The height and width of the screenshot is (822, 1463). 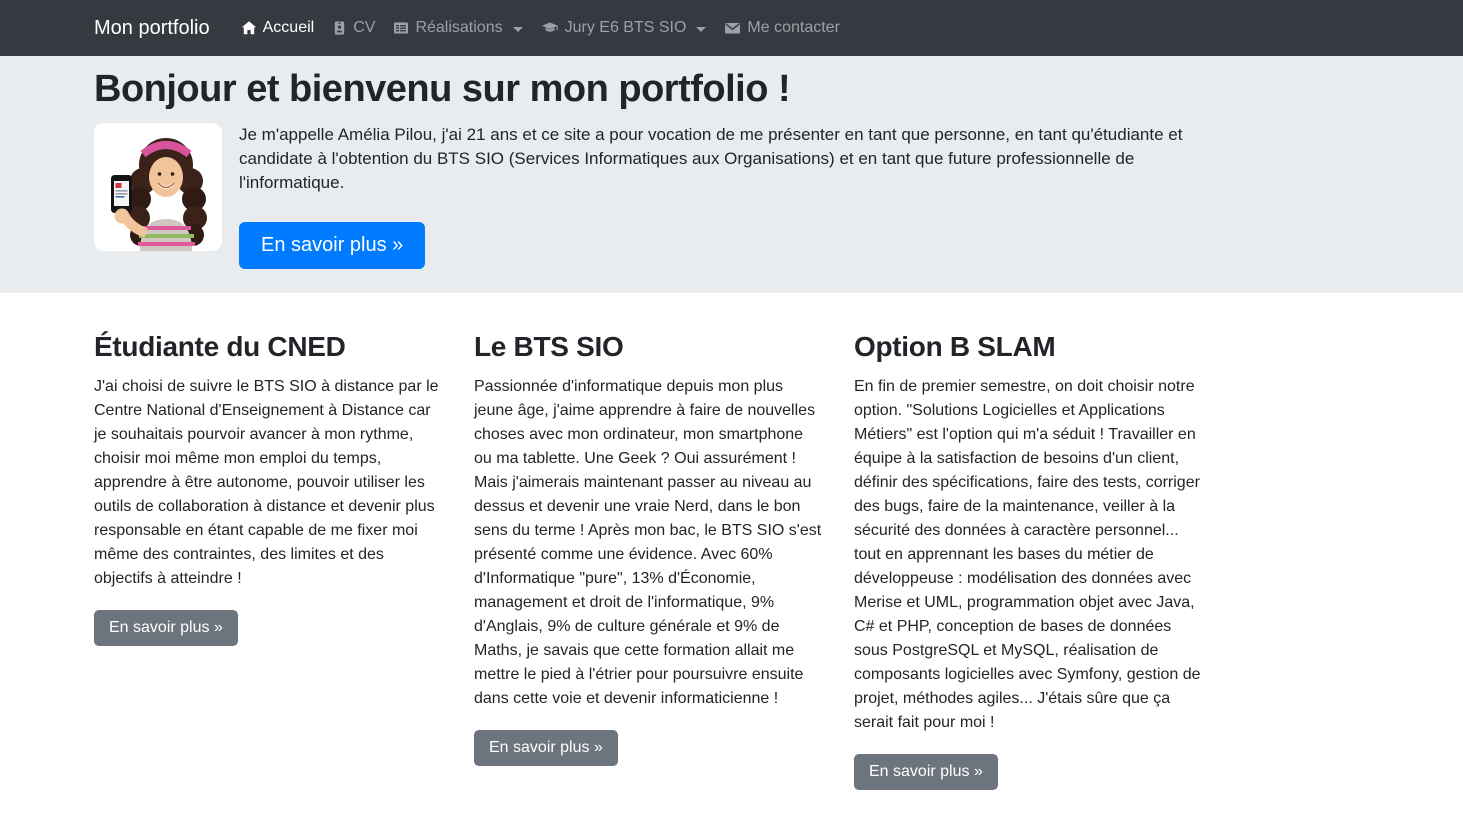 I want to click on cned-learn-more-button: En savoir plus », so click(x=166, y=628).